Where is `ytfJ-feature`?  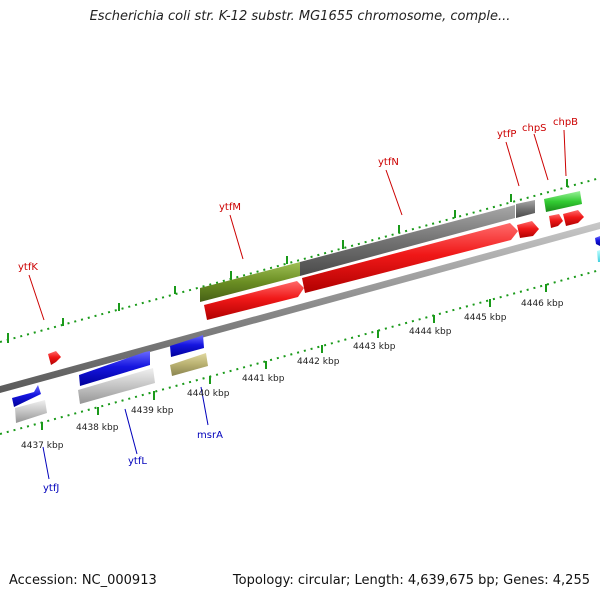
ytfJ-feature is located at coordinates (31, 411).